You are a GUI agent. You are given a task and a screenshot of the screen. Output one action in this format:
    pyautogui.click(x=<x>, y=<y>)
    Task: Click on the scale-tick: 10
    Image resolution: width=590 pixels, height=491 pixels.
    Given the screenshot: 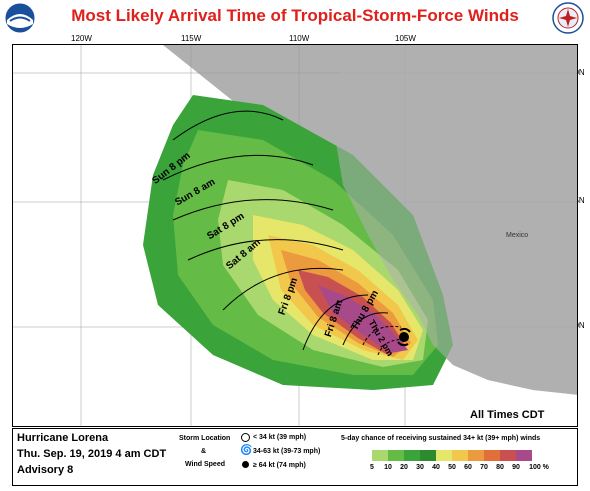 What is the action you would take?
    pyautogui.click(x=388, y=467)
    